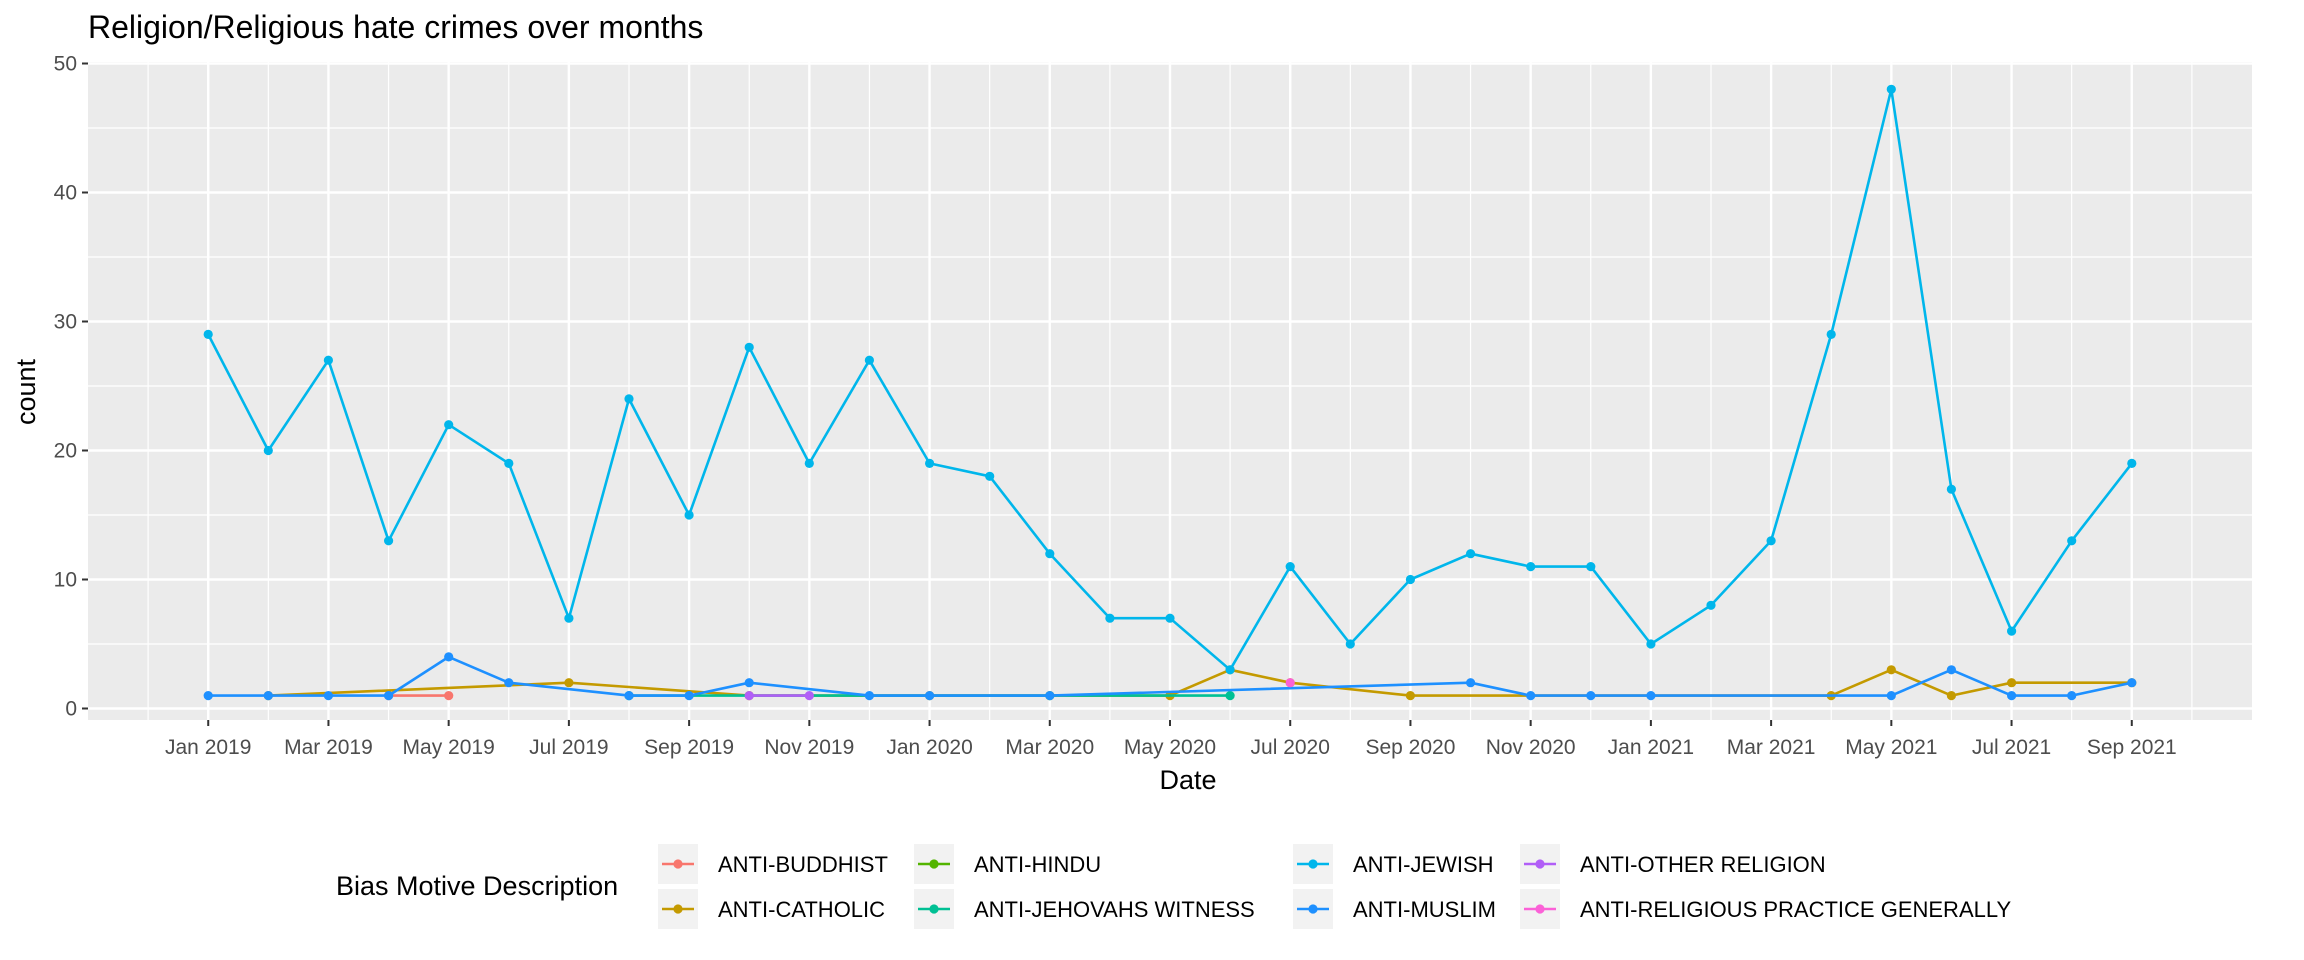 The width and height of the screenshot is (2304, 960). I want to click on legend-label: ANTI-MUSLIM, so click(1424, 909).